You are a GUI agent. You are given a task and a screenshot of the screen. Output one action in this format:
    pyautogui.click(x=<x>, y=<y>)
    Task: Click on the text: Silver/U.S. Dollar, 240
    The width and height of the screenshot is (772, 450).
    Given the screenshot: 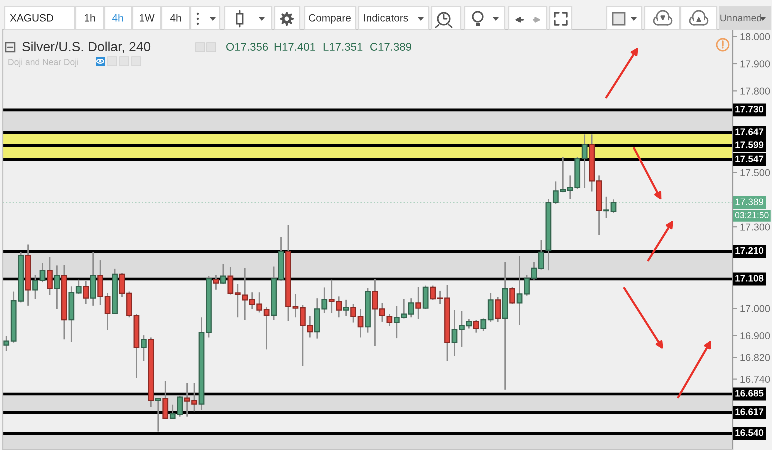 What is the action you would take?
    pyautogui.click(x=86, y=48)
    